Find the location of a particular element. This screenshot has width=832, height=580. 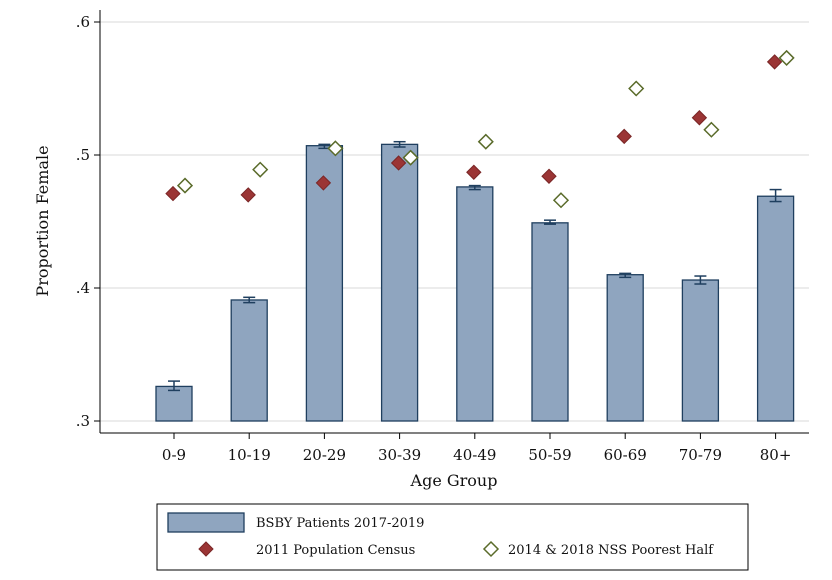

x-tick-label: 50-59 is located at coordinates (549, 455).